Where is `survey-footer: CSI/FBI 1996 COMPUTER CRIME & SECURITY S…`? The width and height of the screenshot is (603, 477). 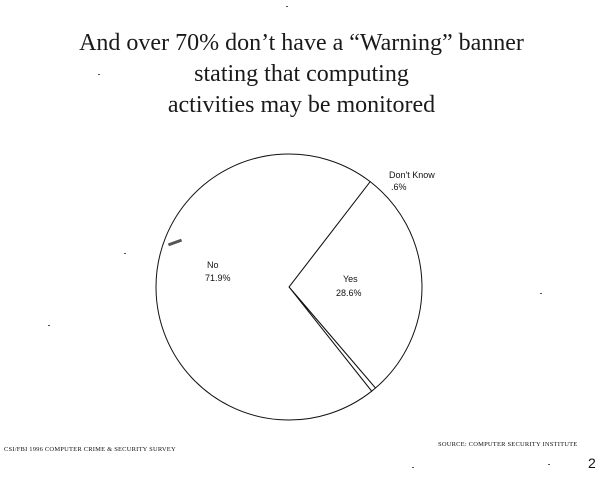 survey-footer: CSI/FBI 1996 COMPUTER CRIME & SECURITY S… is located at coordinates (90, 449).